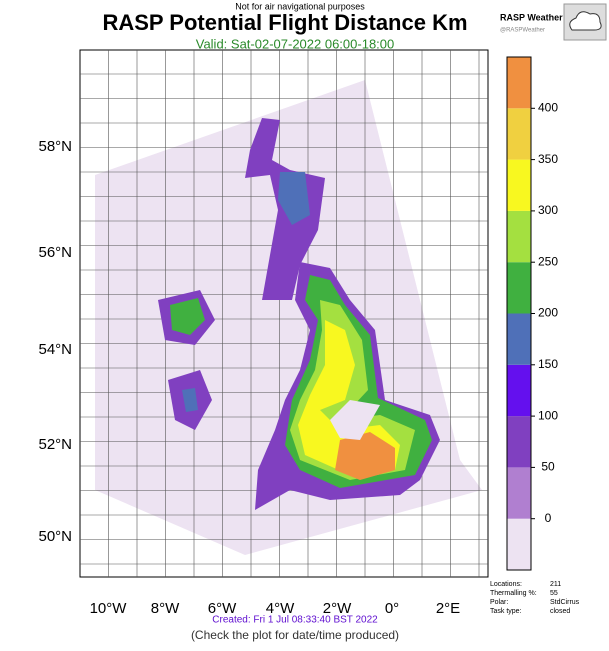  I want to click on lat-label: 50°N, so click(55, 536).